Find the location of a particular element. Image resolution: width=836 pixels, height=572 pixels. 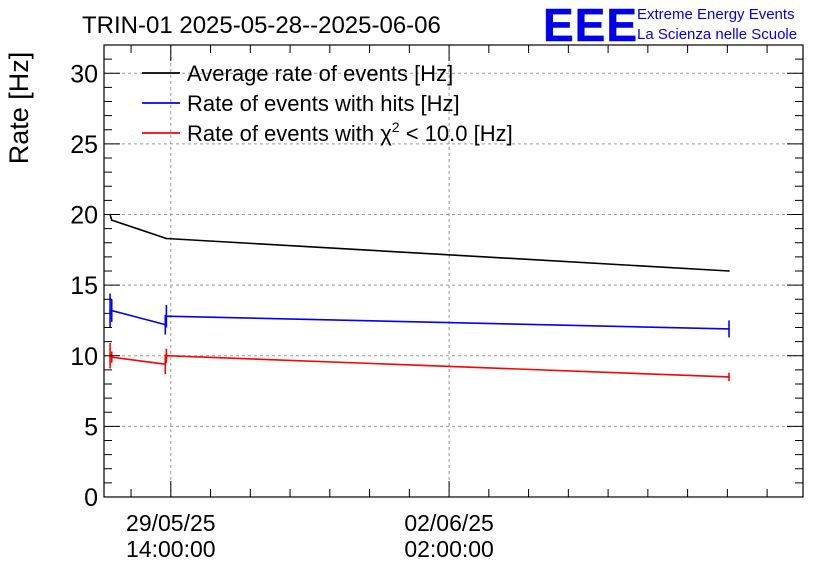

legend-label-text: Rate of events with is located at coordinates (283, 133).